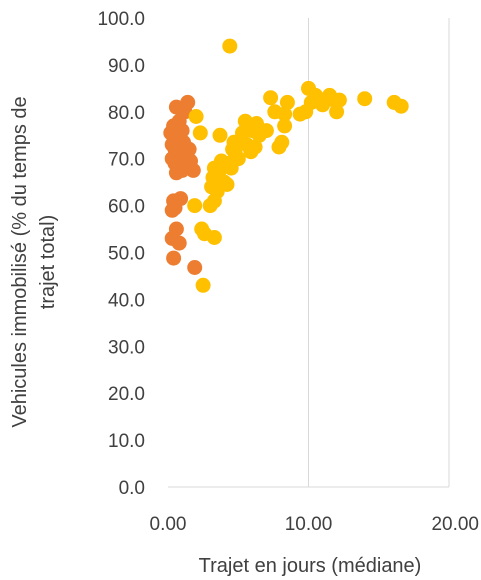 The image size is (481, 580). I want to click on y-tick-label: 50.0, so click(126, 254).